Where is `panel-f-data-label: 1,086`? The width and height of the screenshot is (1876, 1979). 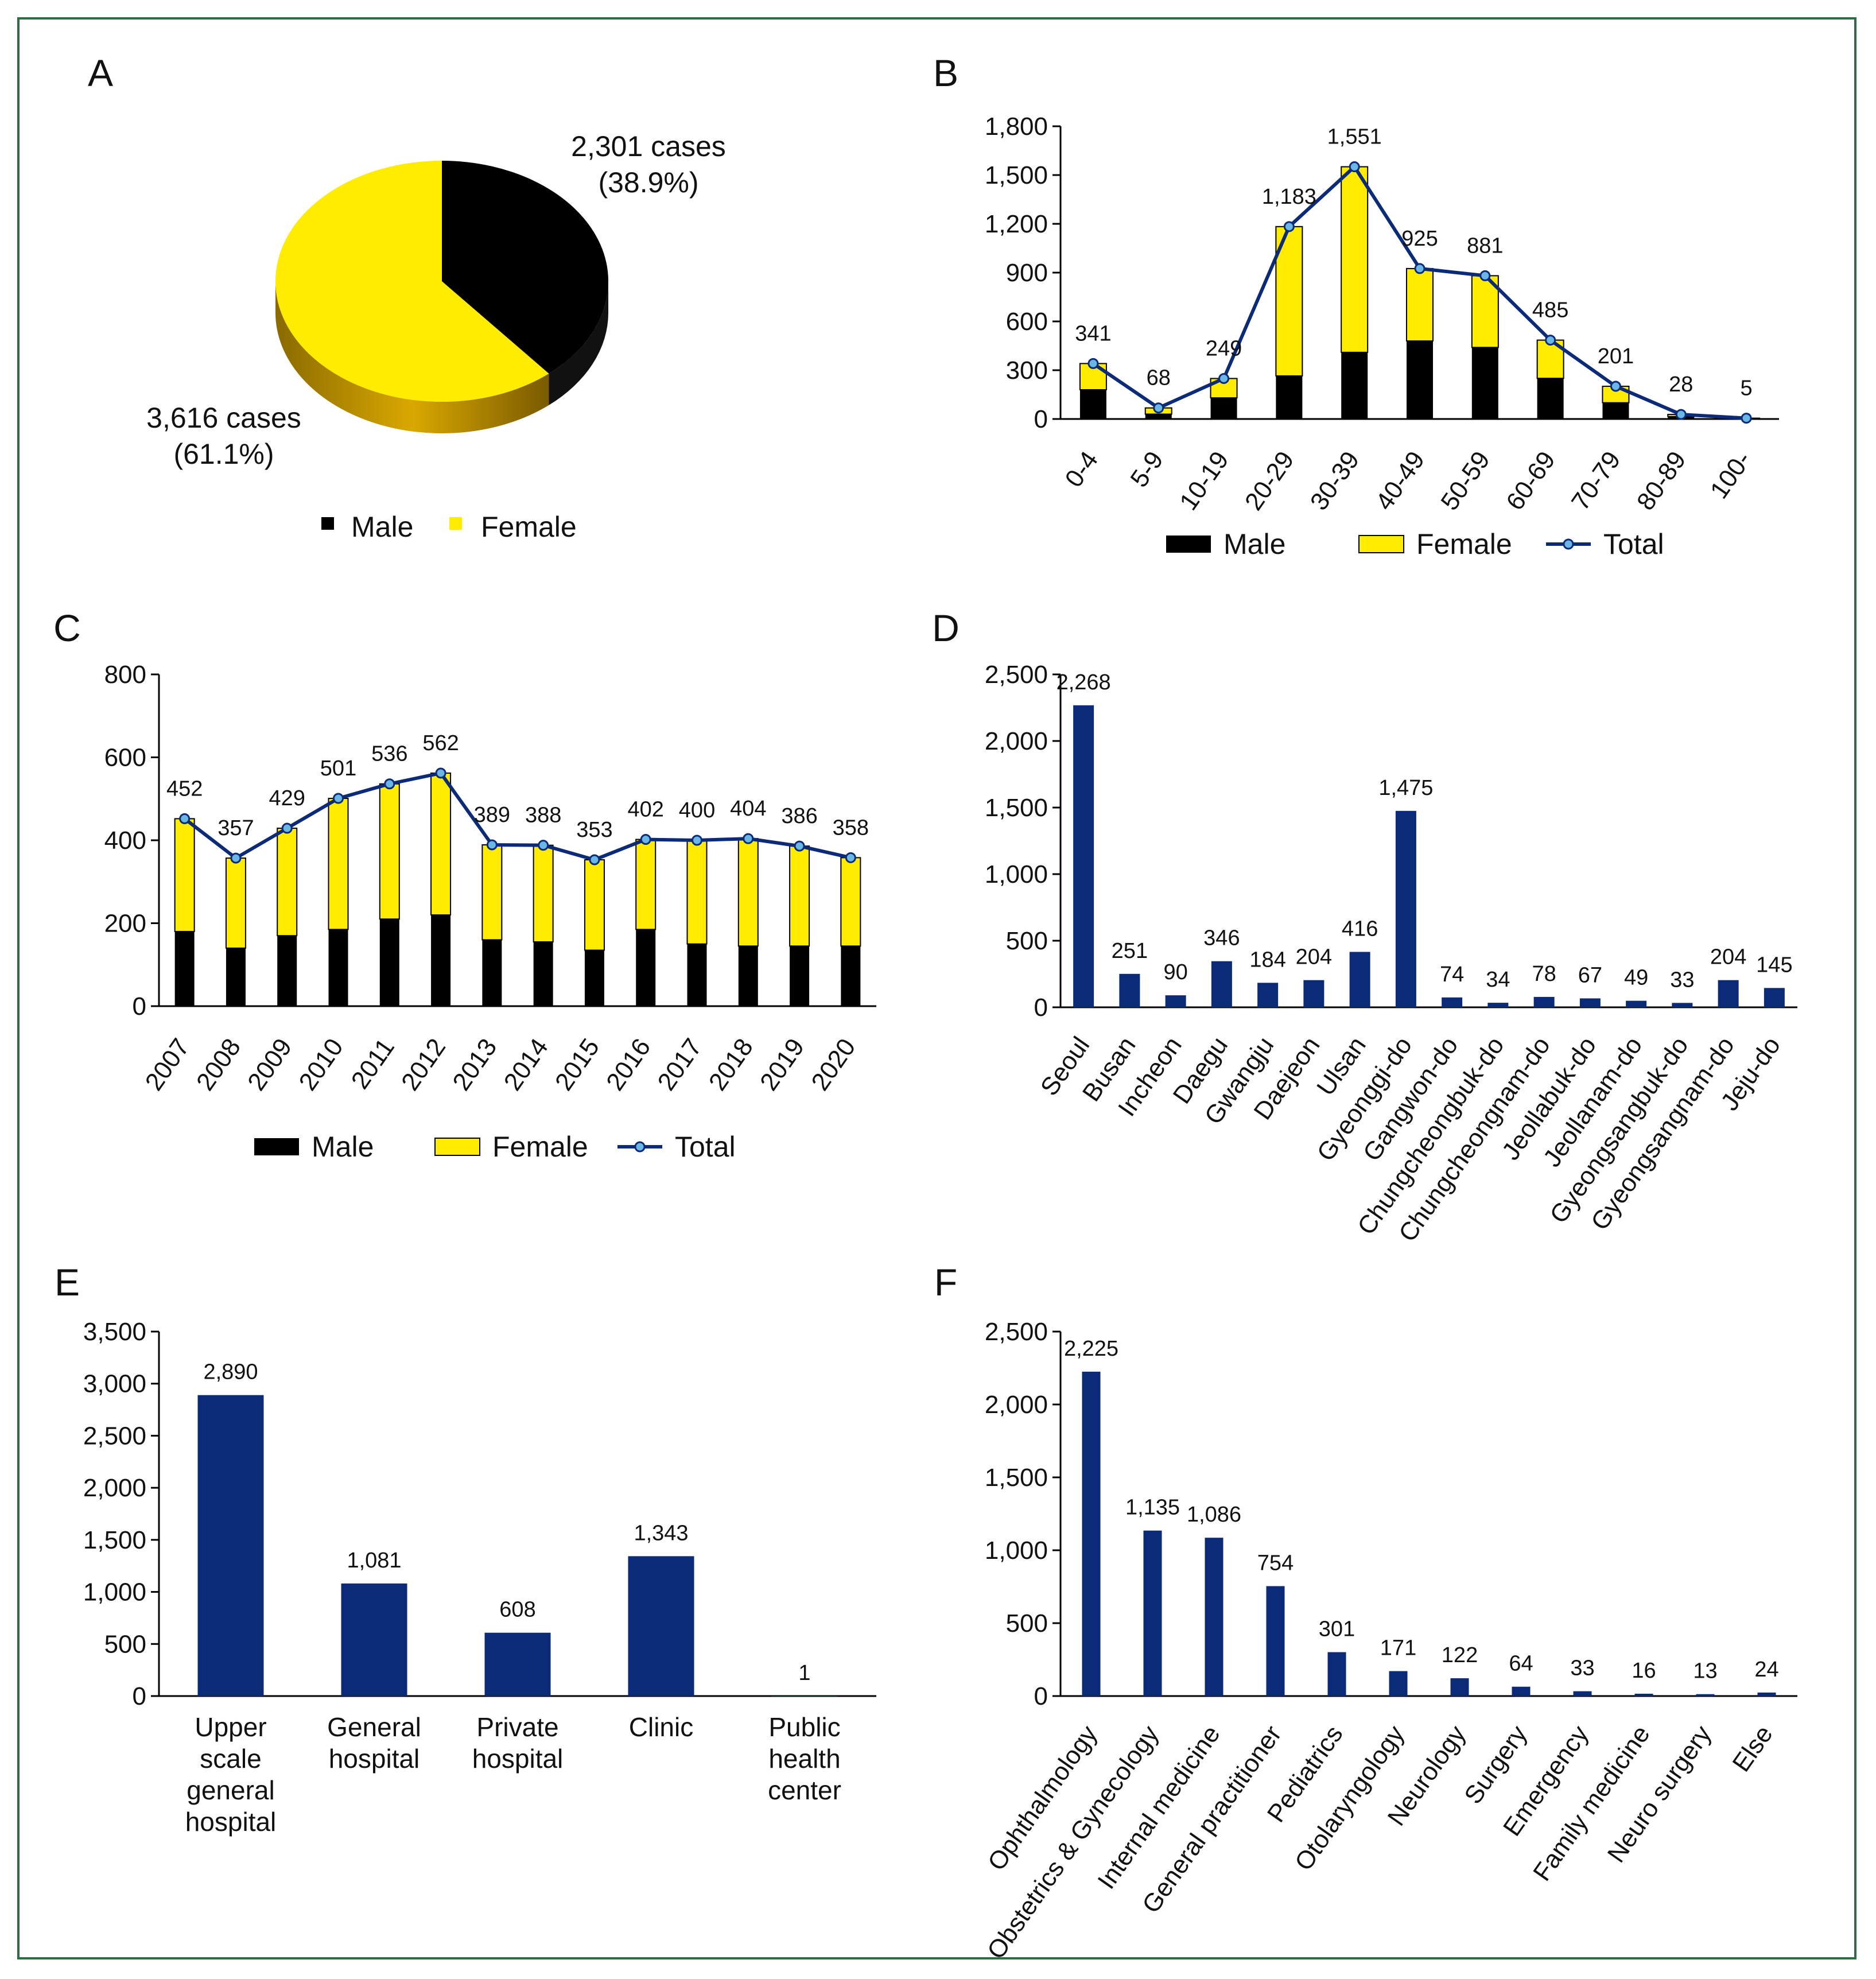 panel-f-data-label: 1,086 is located at coordinates (1214, 1515).